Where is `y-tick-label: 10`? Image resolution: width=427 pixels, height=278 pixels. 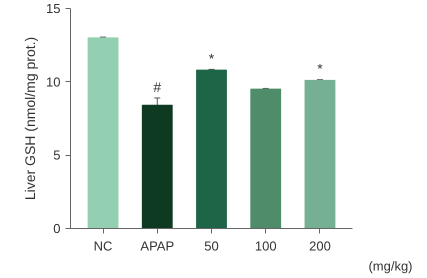
y-tick-label: 10 is located at coordinates (53, 82).